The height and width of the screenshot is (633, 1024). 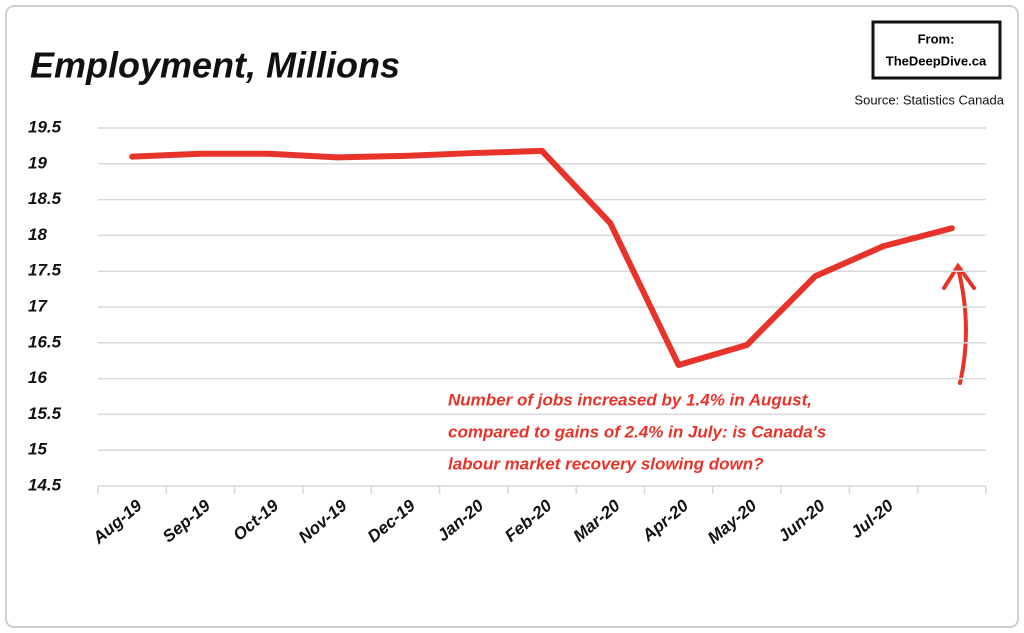 I want to click on credit-site: TheDeepDive.ca, so click(x=936, y=60).